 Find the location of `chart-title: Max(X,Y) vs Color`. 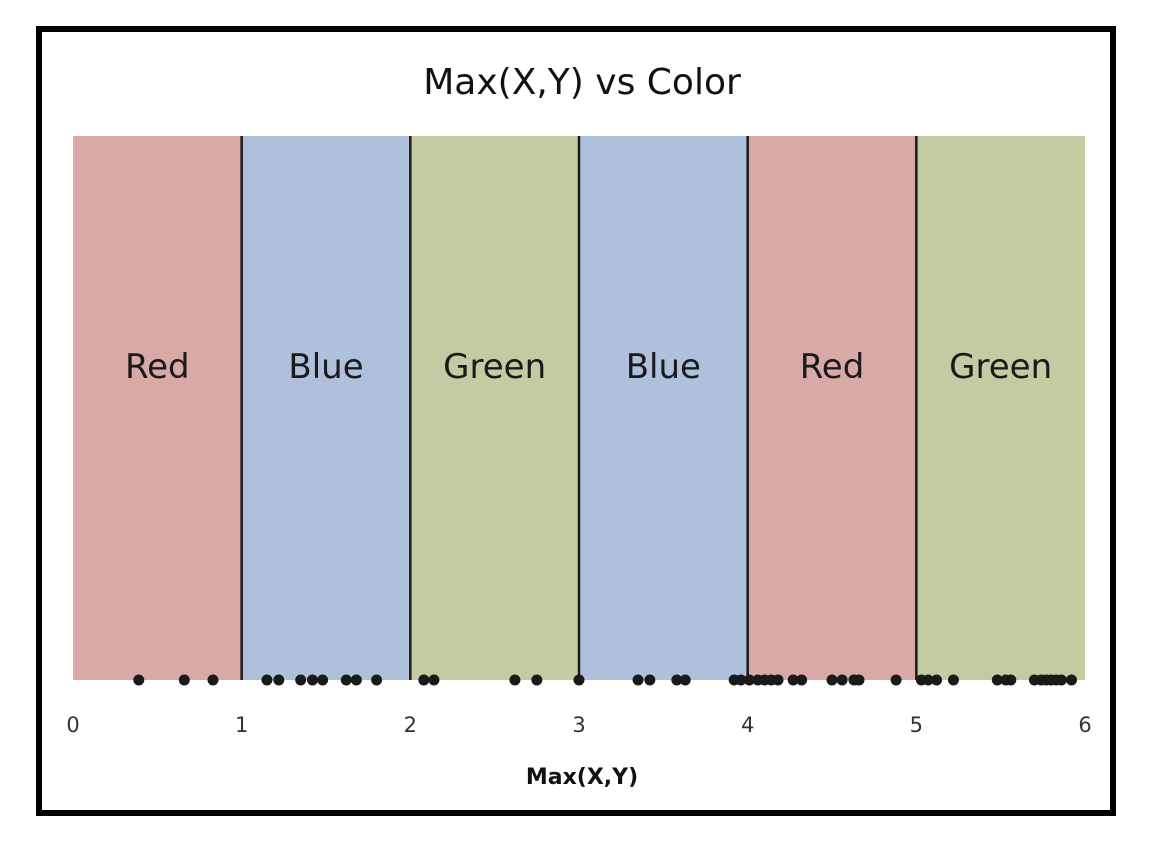

chart-title: Max(X,Y) vs Color is located at coordinates (582, 82).